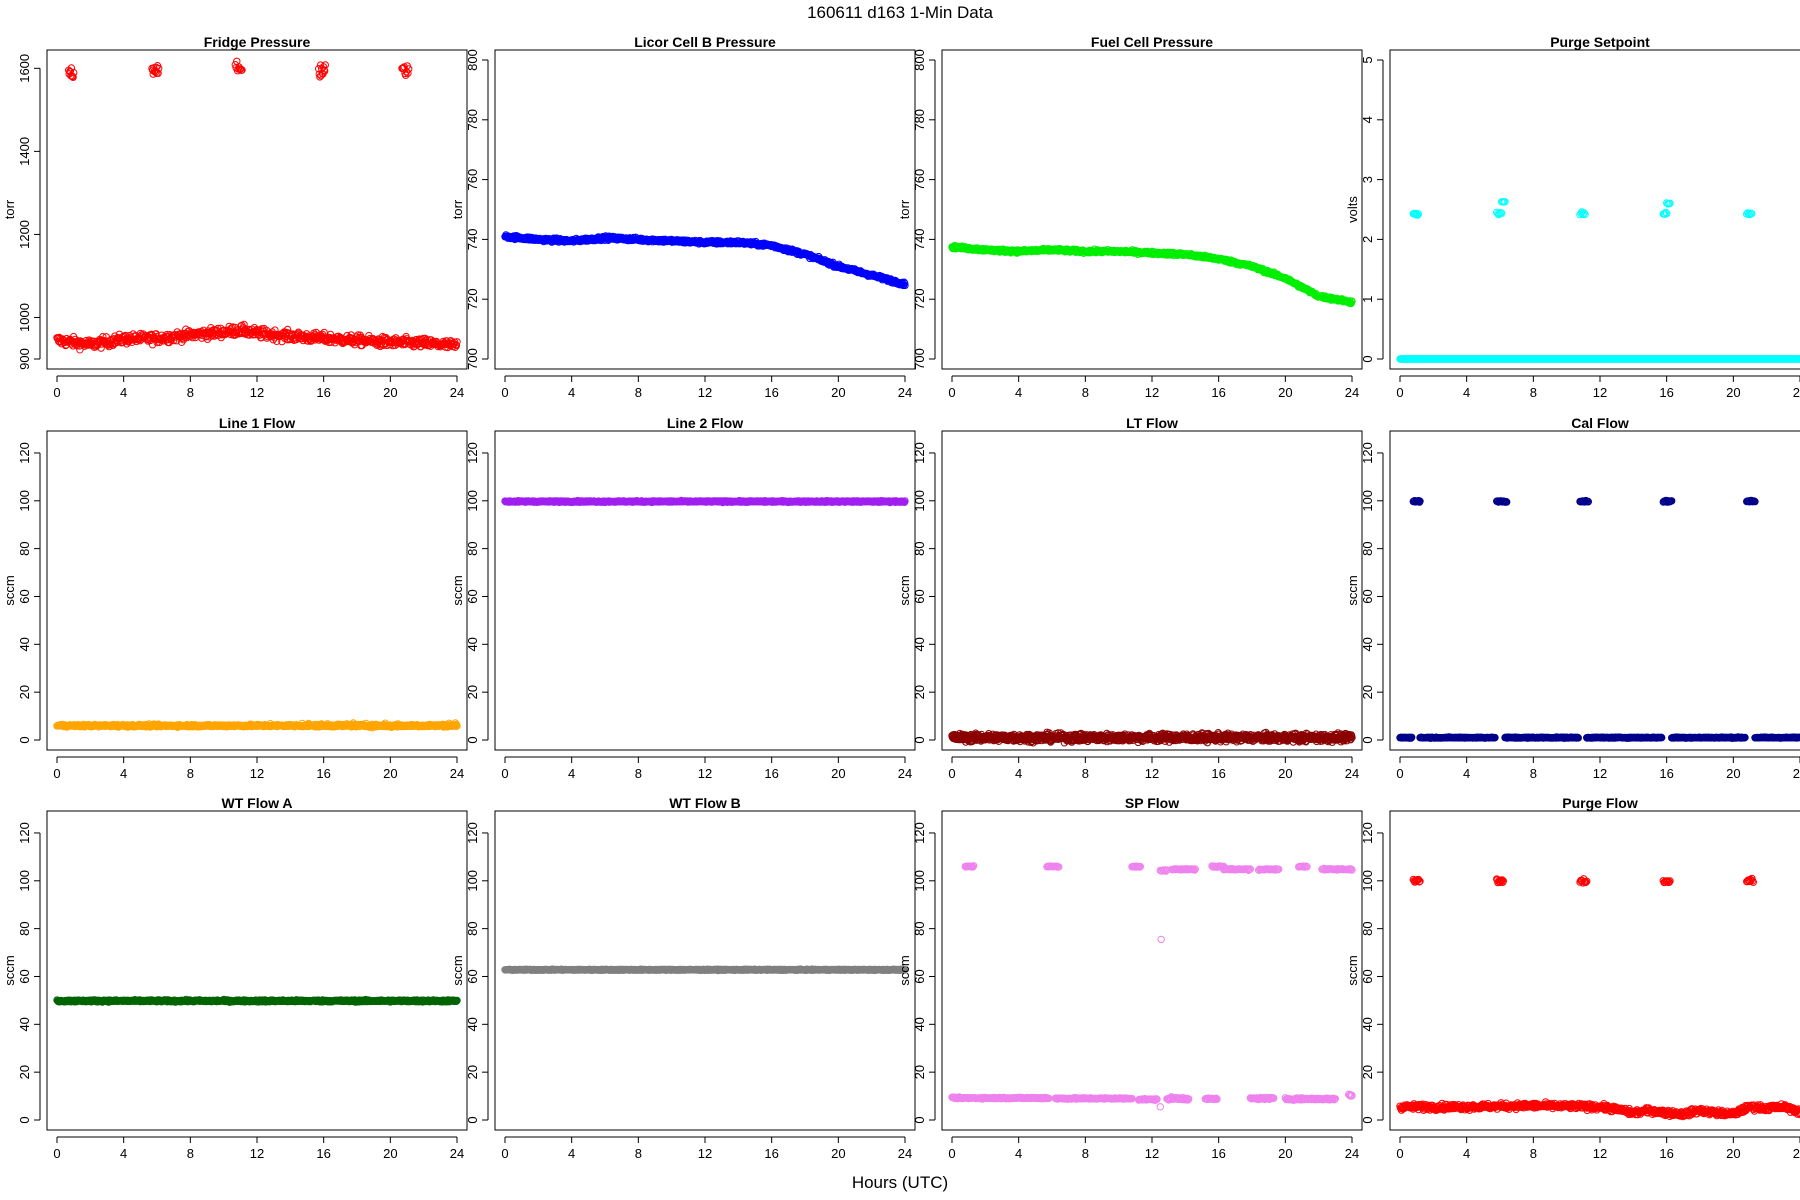 This screenshot has width=1800, height=1200. What do you see at coordinates (472, 180) in the screenshot?
I see `y-tick-label: 760` at bounding box center [472, 180].